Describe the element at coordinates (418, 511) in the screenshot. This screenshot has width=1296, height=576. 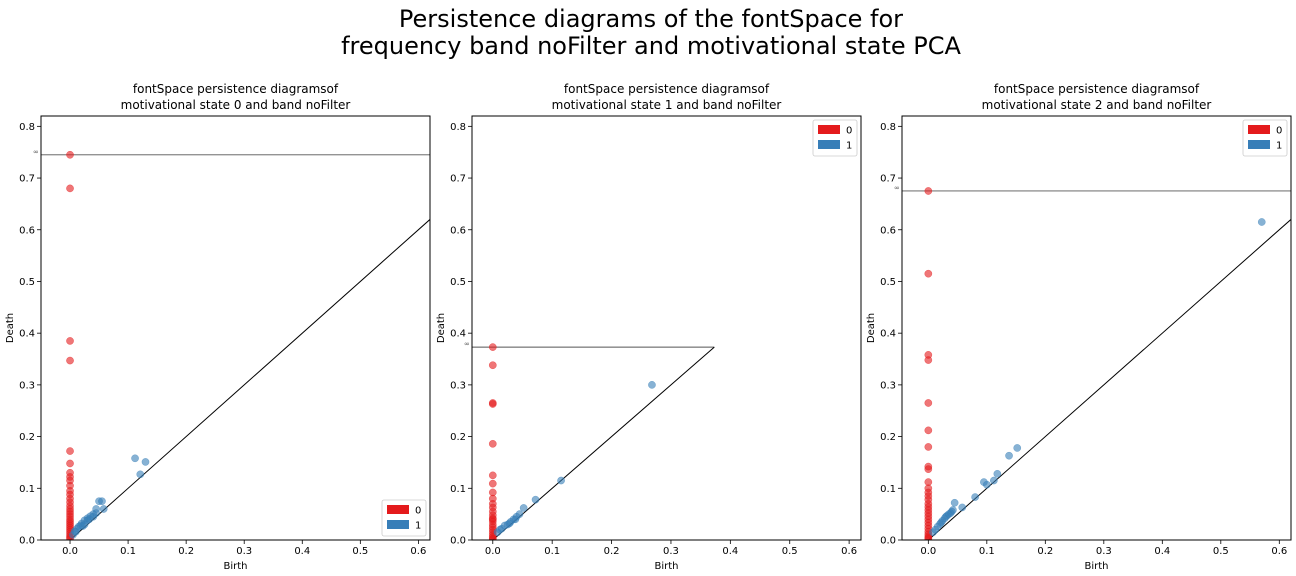
I see `legend-label-0: 0` at that location.